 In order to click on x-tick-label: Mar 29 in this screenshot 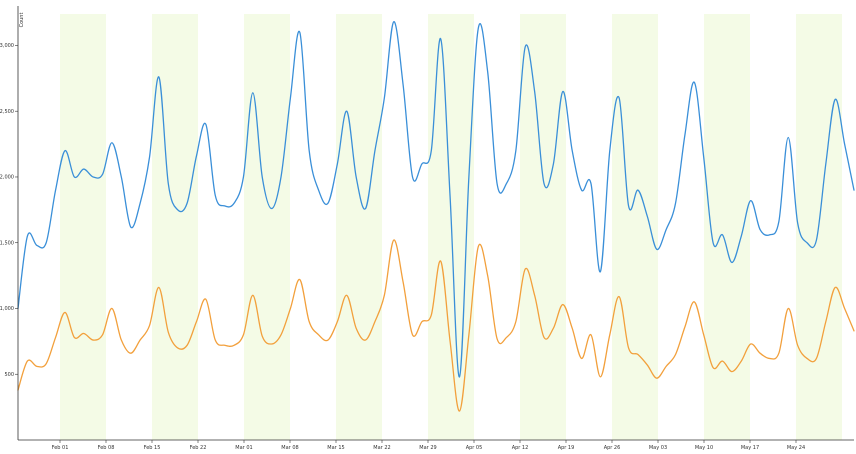, I will do `click(427, 447)`.